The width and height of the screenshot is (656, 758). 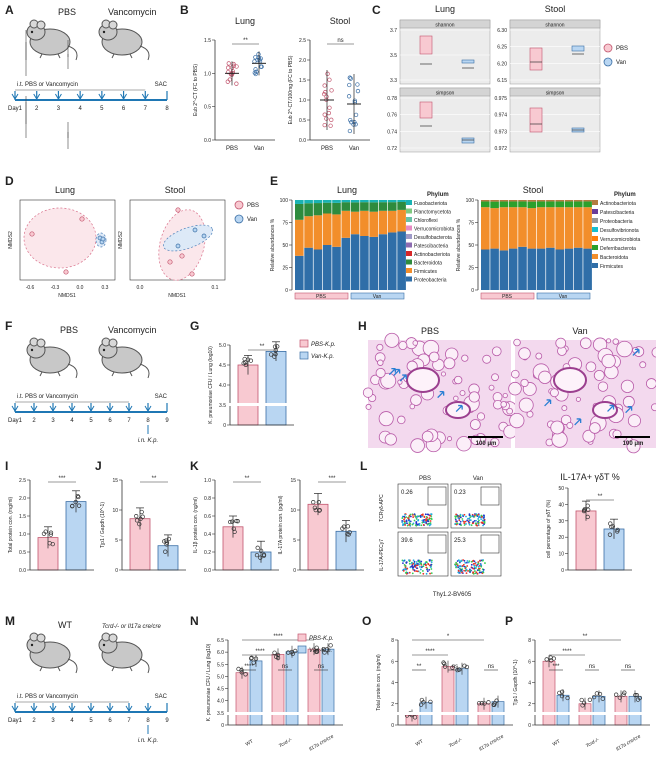 What do you see at coordinates (392, 641) in the screenshot?
I see `panel-o-y-tick-label: 8` at bounding box center [392, 641].